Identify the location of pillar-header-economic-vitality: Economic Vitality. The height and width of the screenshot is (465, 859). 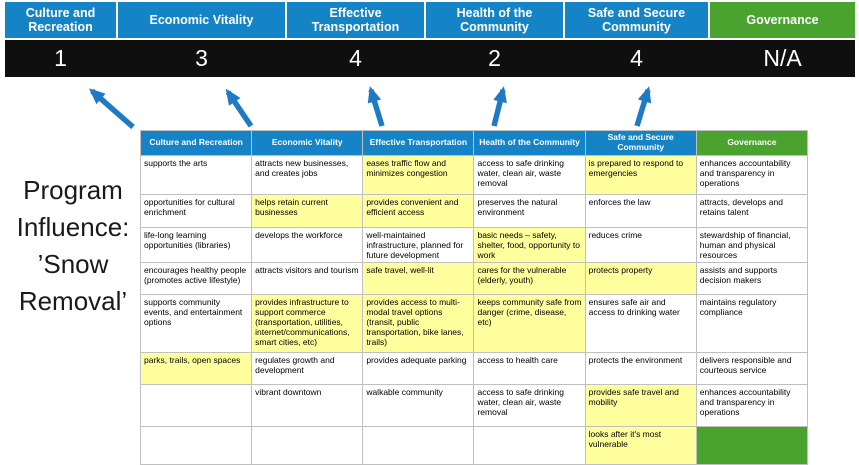
(201, 20).